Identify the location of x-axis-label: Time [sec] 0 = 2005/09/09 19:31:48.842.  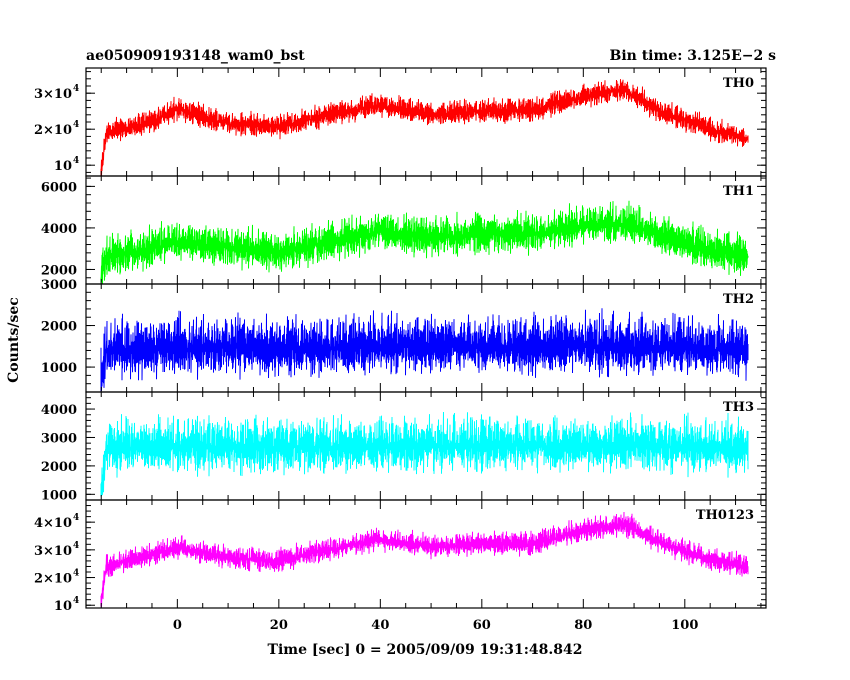
(425, 650).